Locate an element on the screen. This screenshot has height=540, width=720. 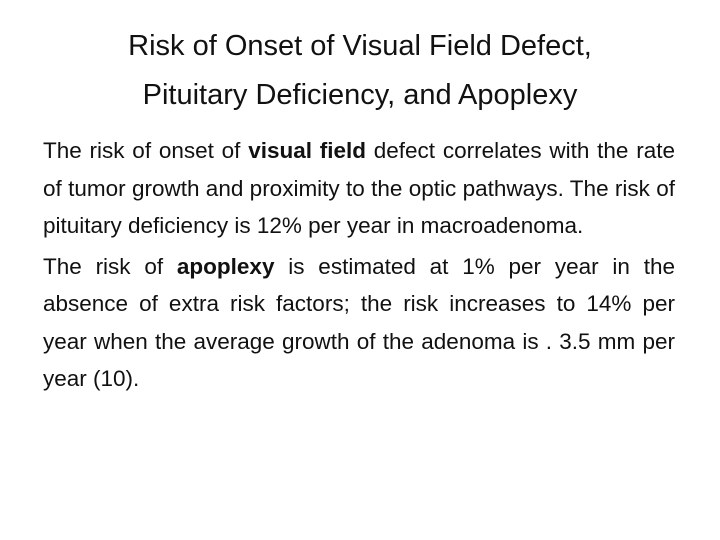
bold-text: apoplexy is located at coordinates (225, 266).